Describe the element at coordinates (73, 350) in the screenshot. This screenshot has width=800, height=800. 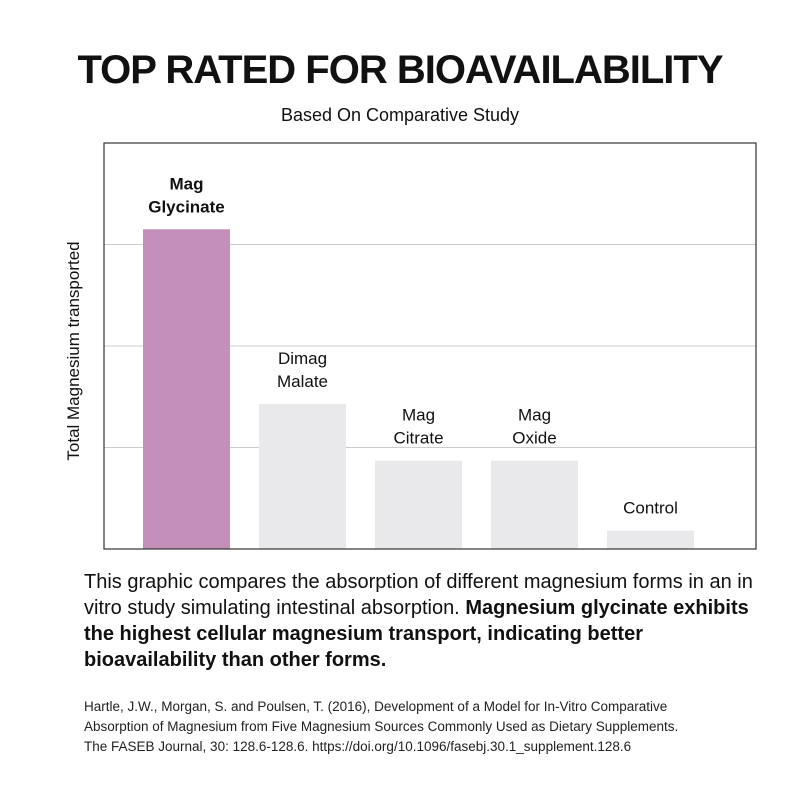
I see `y-axis-label: Total Magnesium transported` at that location.